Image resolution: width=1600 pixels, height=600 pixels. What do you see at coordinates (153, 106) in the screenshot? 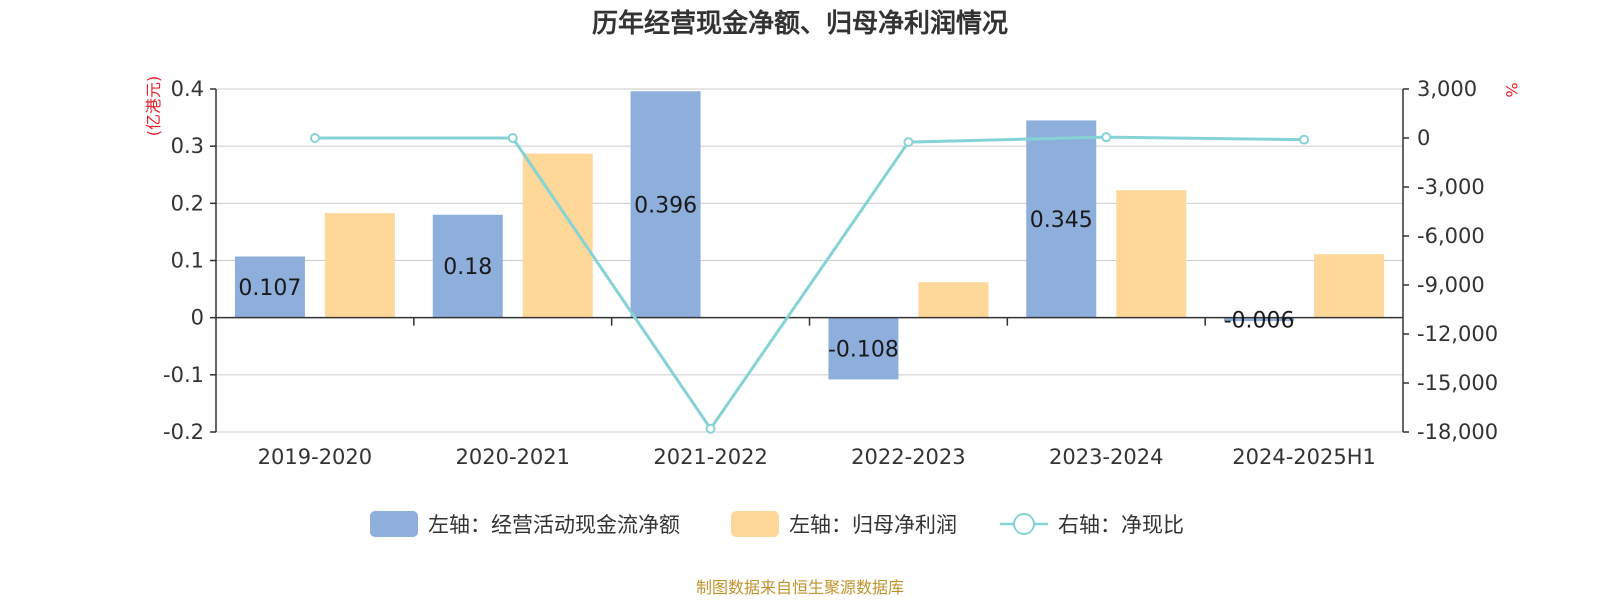
I see `left-axis-unit: (亿港元)` at bounding box center [153, 106].